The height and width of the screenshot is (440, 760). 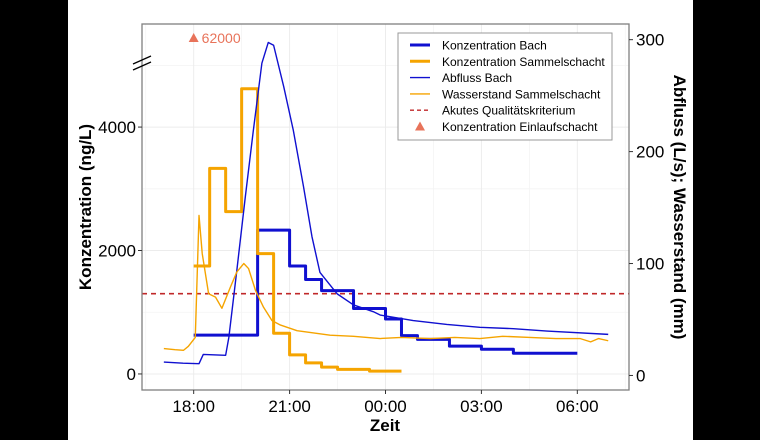 I want to click on y-right-tick-label: 100, so click(x=650, y=264).